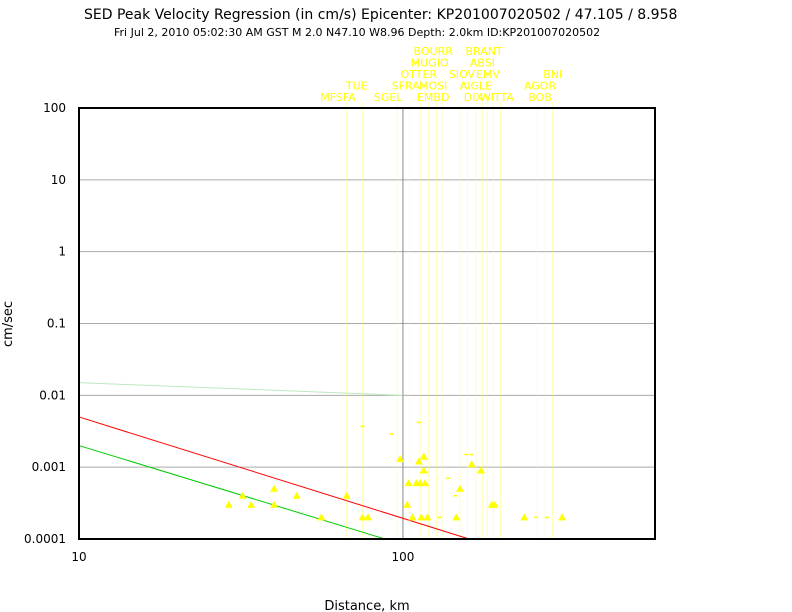 This screenshot has height=612, width=792. Describe the element at coordinates (540, 97) in the screenshot. I see `station-label: BOB` at that location.